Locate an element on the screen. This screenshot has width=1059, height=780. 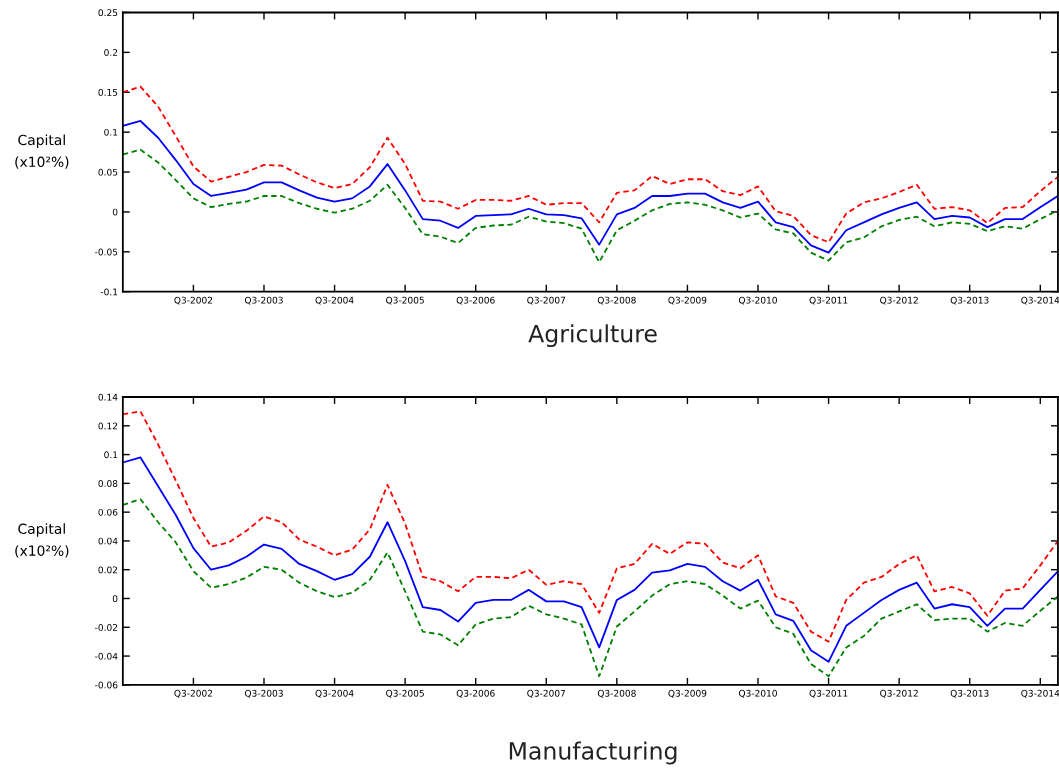
y-tick-label: 0.15 is located at coordinates (108, 92).